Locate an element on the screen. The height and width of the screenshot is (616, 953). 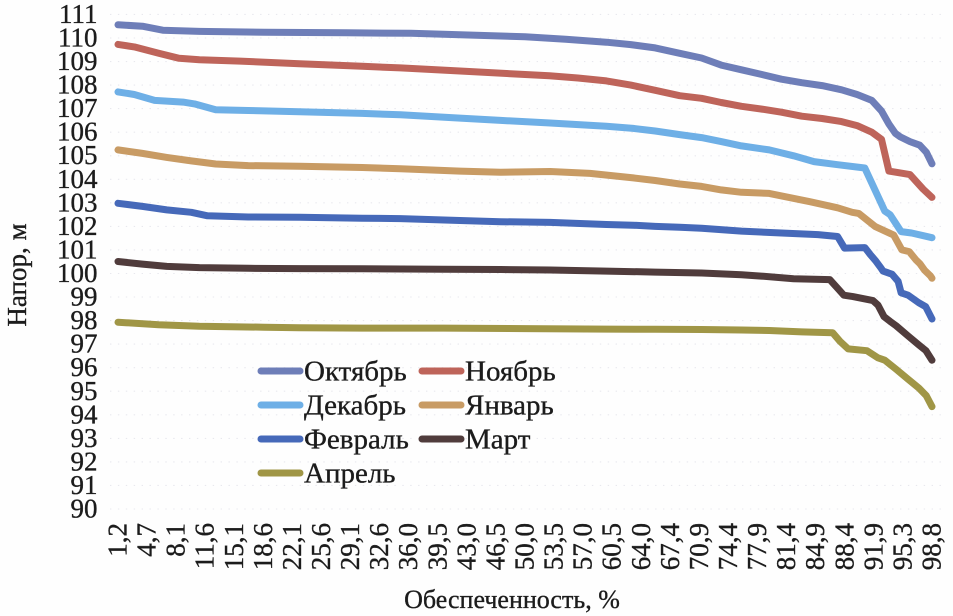
svg-text: 103 is located at coordinates (77, 202).